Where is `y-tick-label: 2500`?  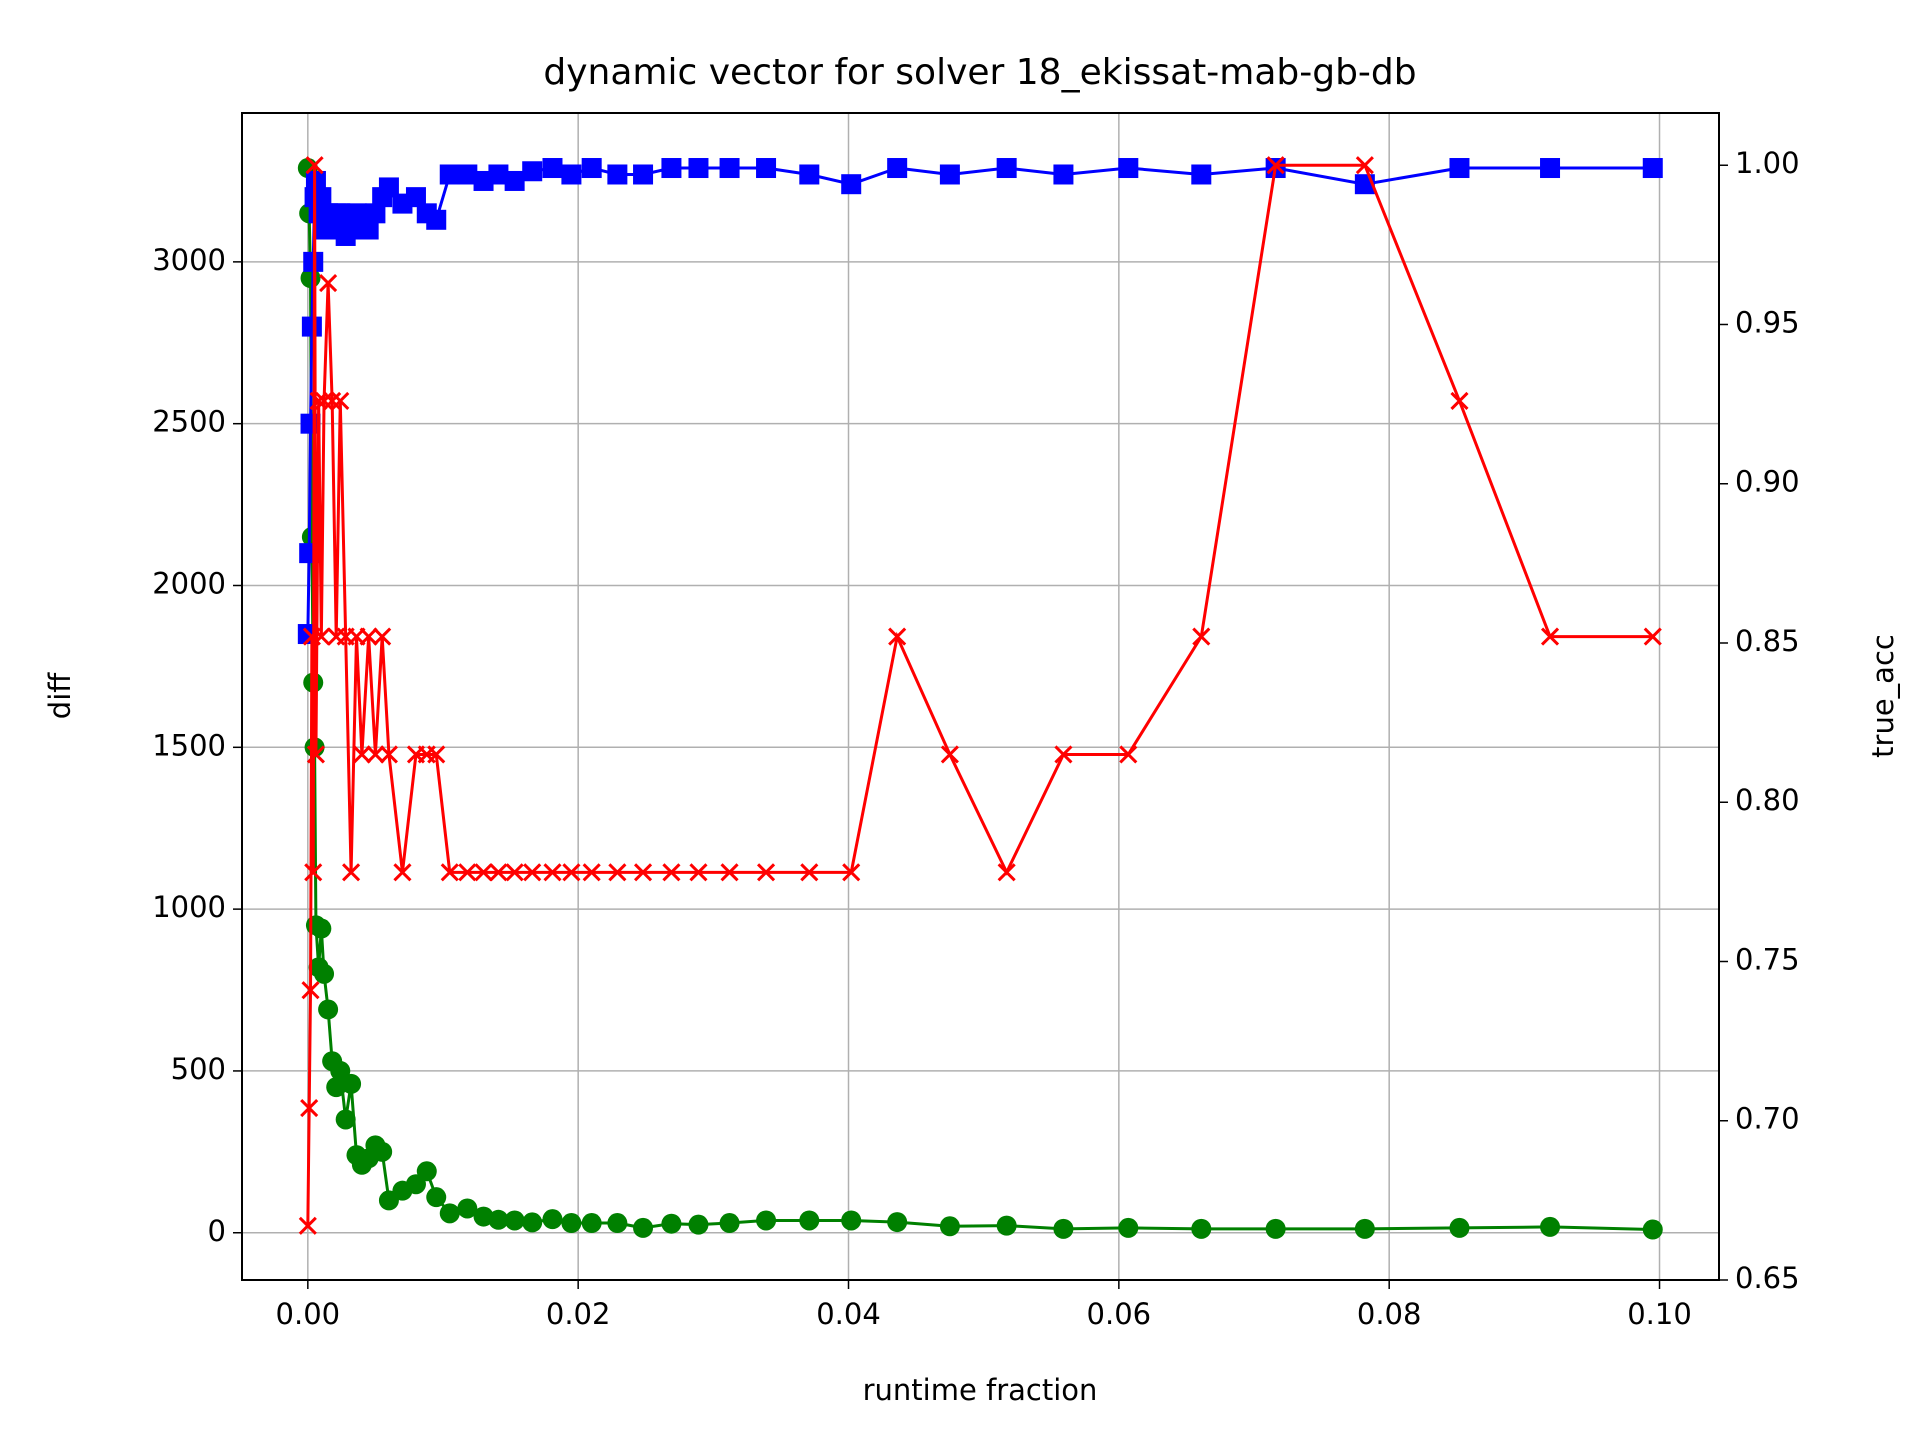
y-tick-label: 2500 is located at coordinates (189, 422).